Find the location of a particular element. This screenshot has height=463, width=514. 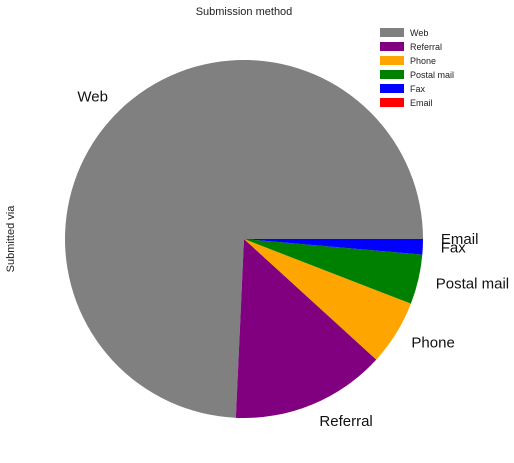

legend-label-postal-mail: Postal mail is located at coordinates (432, 75).